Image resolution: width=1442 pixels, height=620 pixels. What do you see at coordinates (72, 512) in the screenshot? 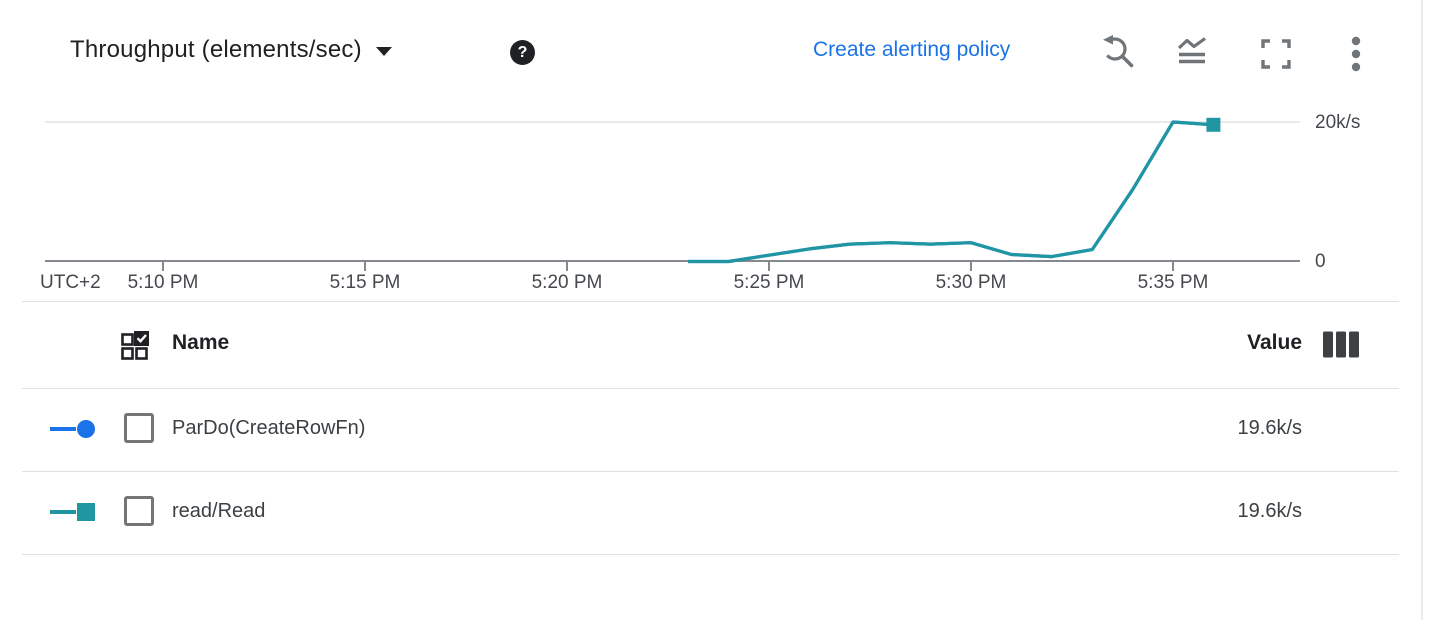
I see `legend-line-square-icon` at bounding box center [72, 512].